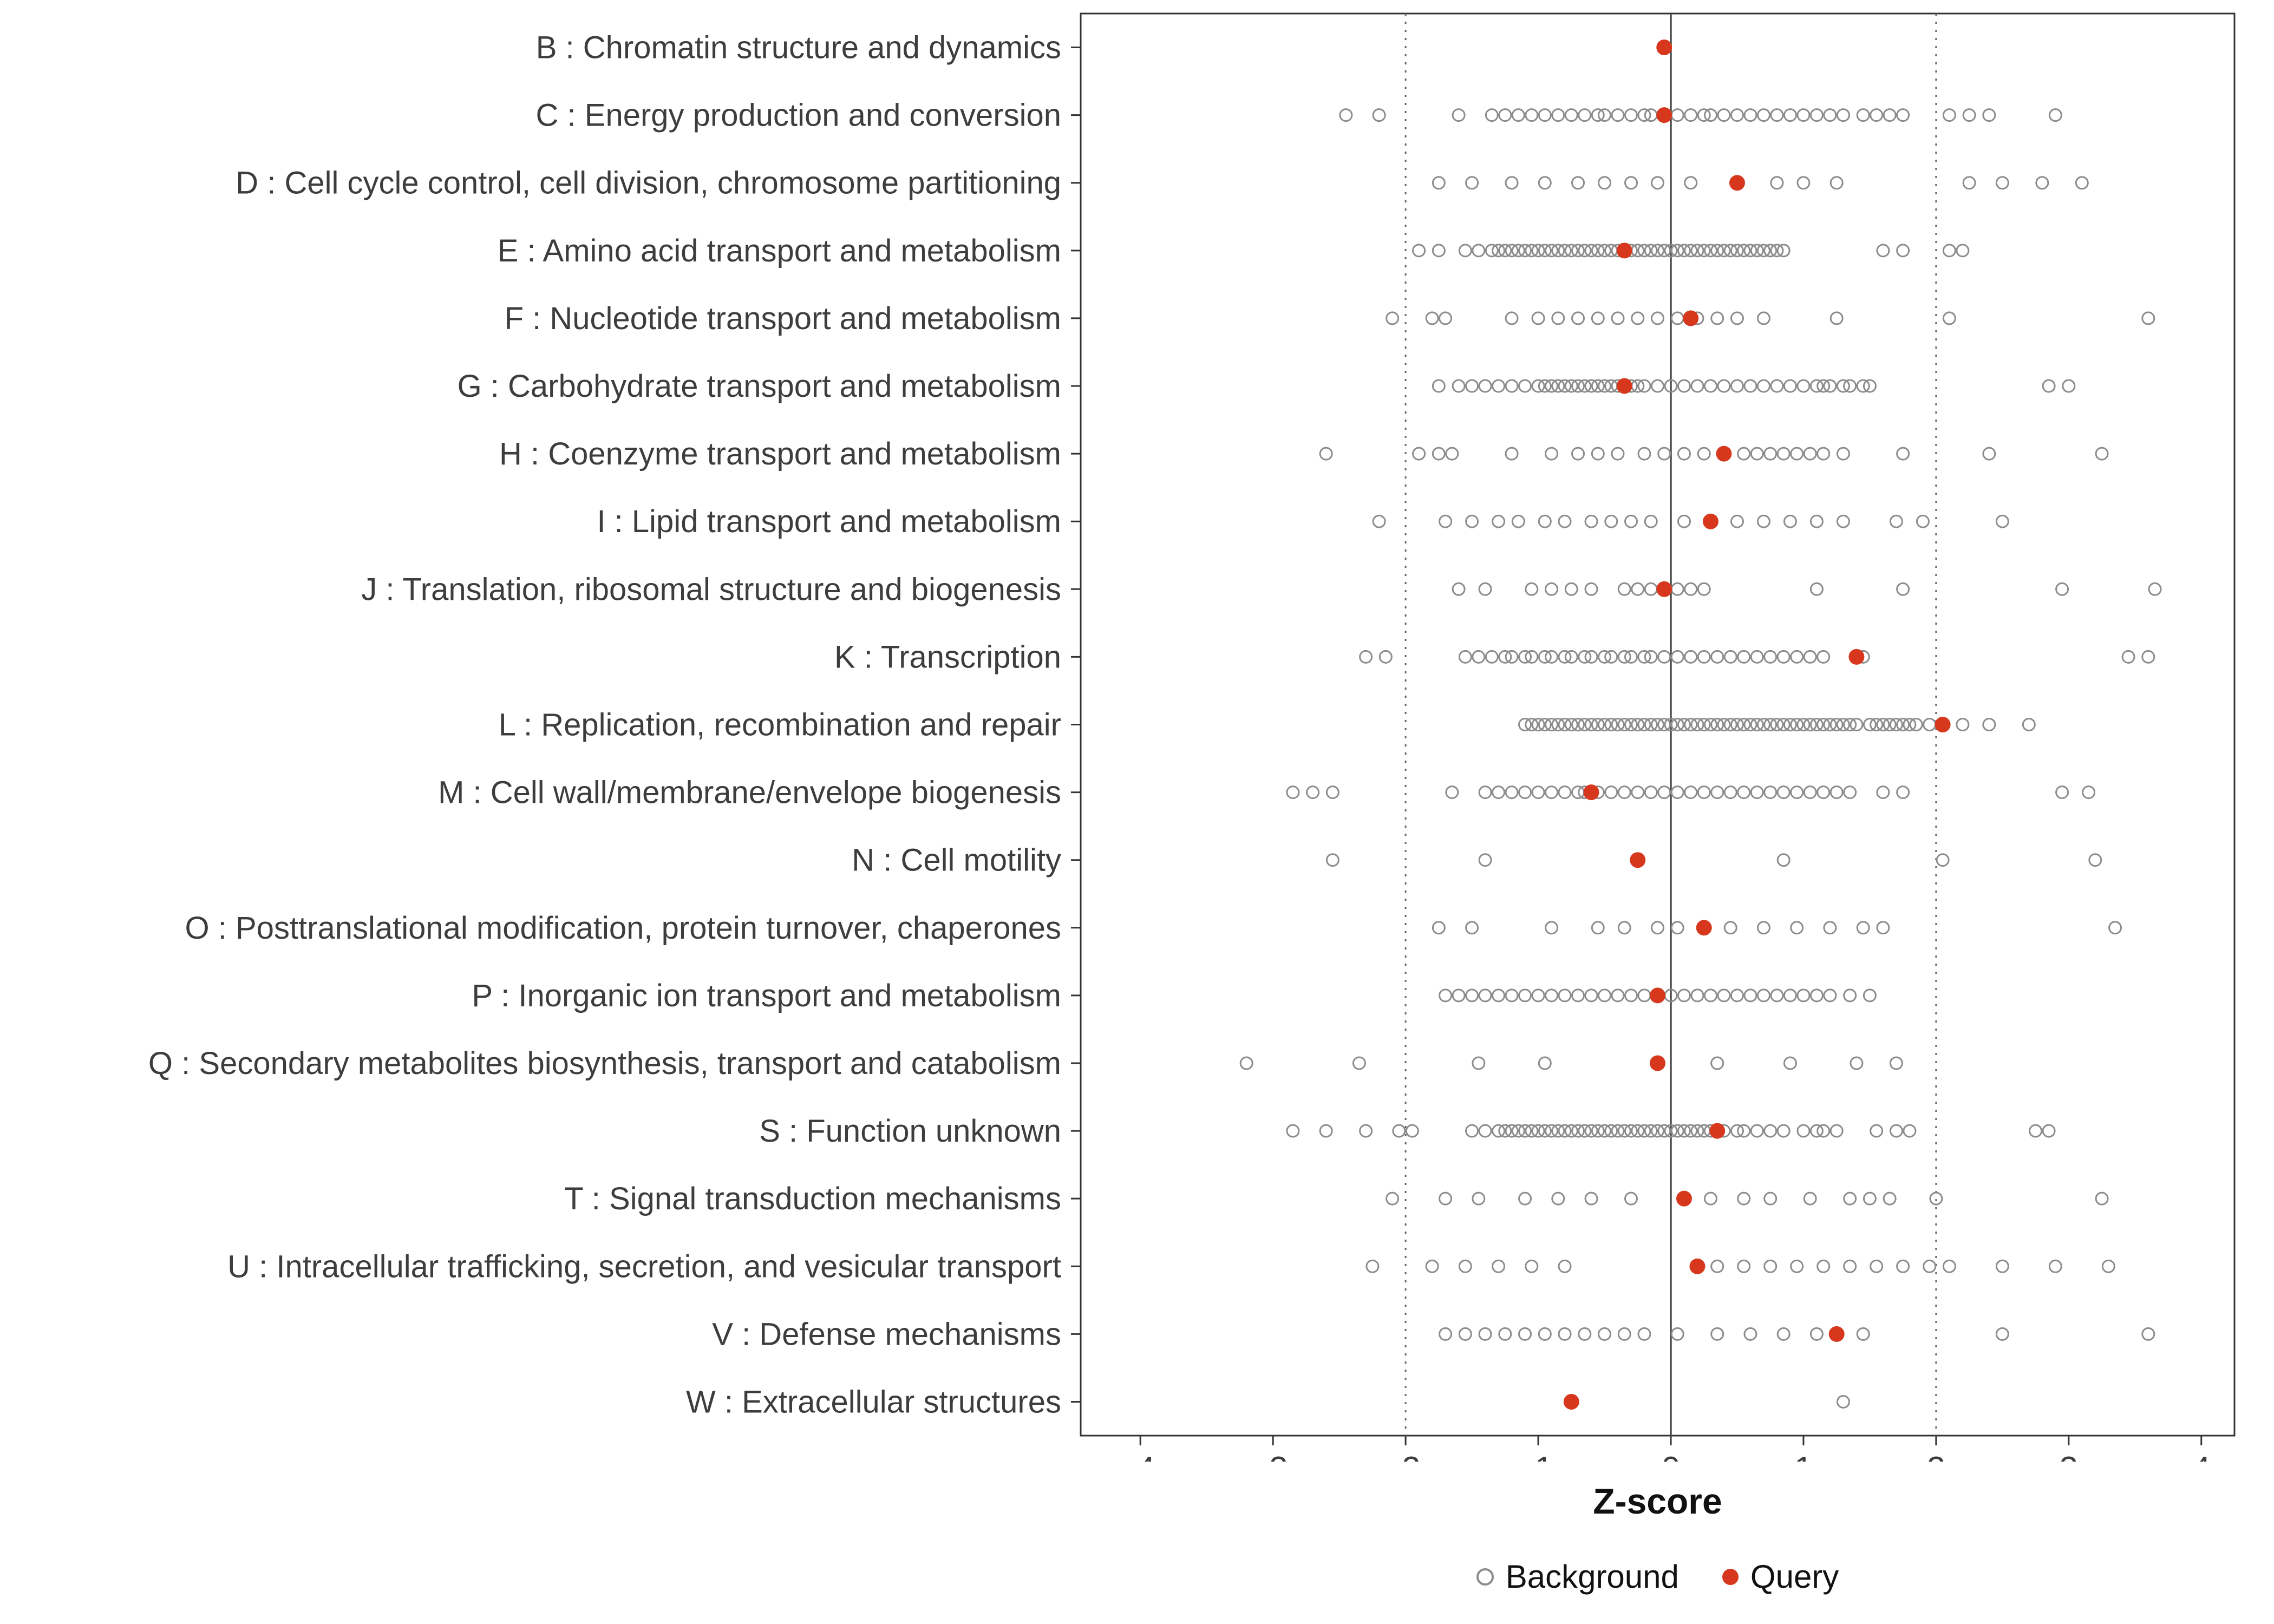 The width and height of the screenshot is (2274, 1624). What do you see at coordinates (829, 521) in the screenshot?
I see `y-axis-label: I : Lipid transport and metabolism` at bounding box center [829, 521].